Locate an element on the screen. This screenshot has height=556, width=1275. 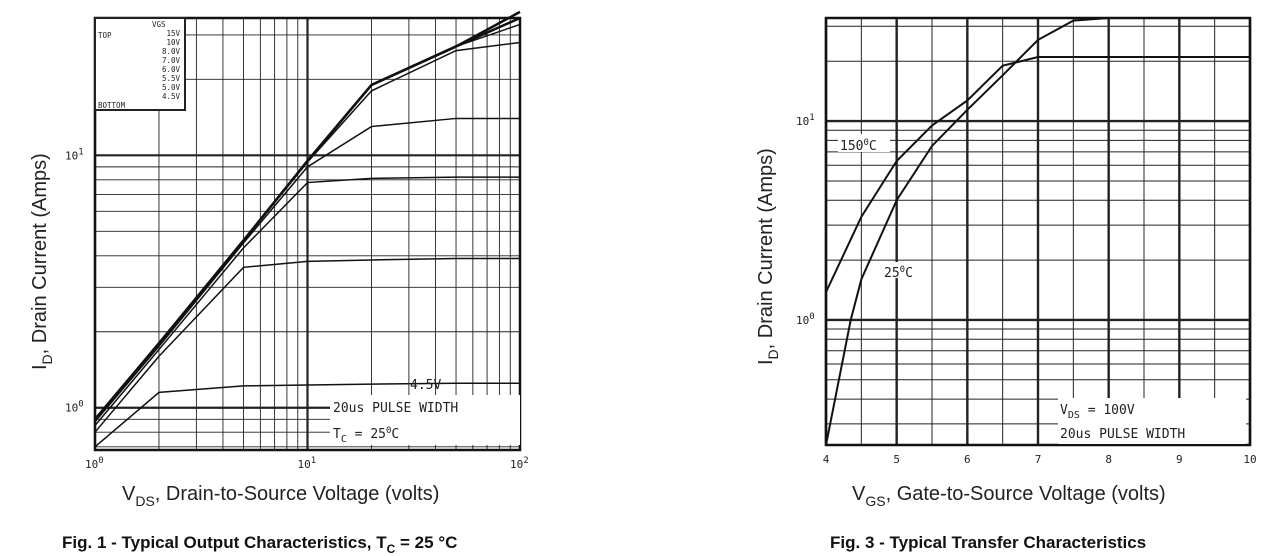
x-tick-label: 9 is located at coordinates (1179, 459).